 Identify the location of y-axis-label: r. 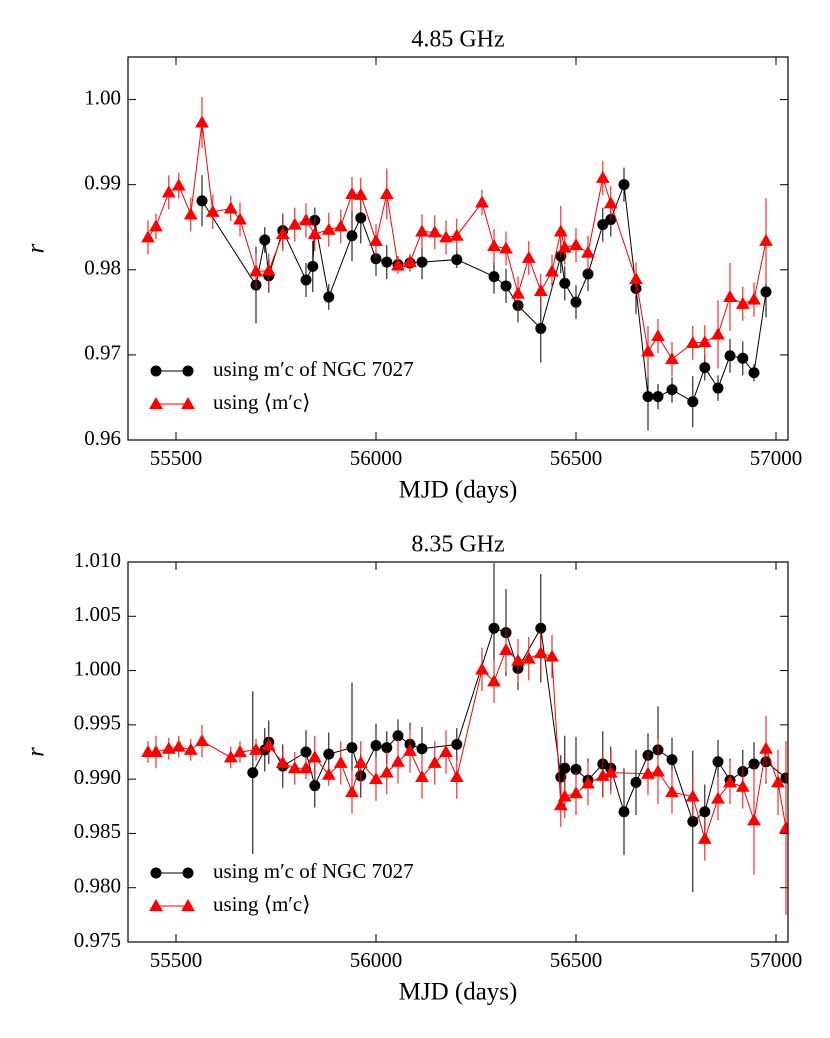
(36, 248).